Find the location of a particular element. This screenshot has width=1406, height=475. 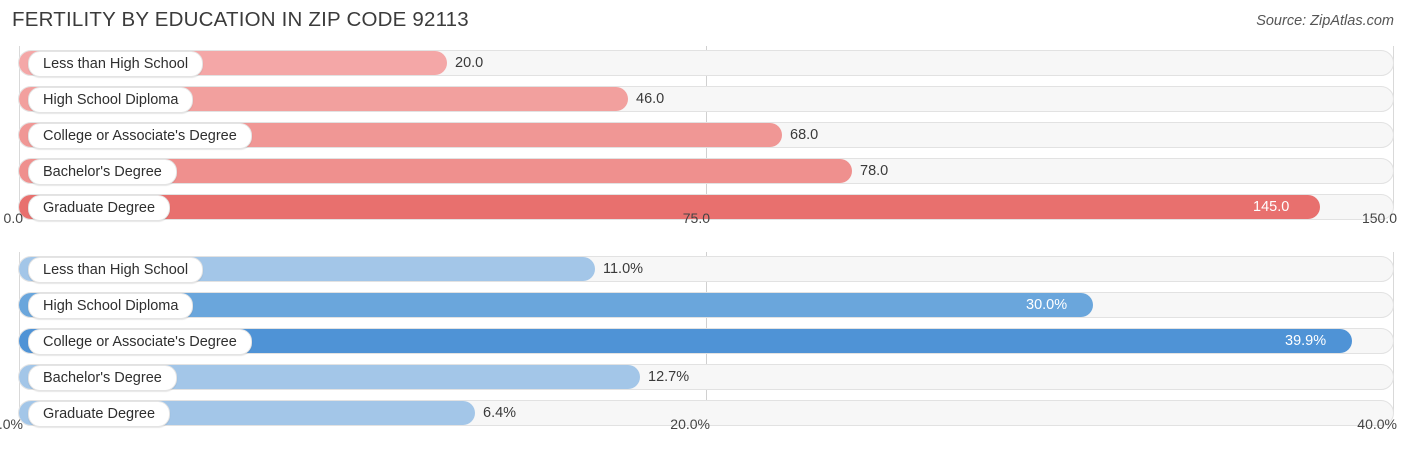

source-attribution: Source: ZipAtlas.com is located at coordinates (1325, 21).